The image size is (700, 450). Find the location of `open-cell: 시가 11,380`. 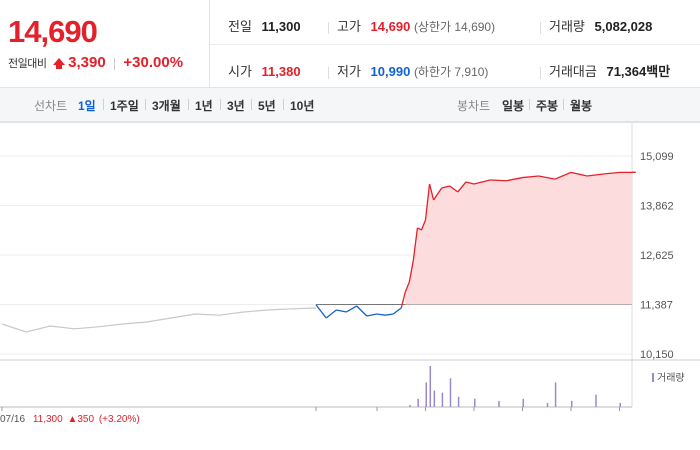

open-cell: 시가 11,380 is located at coordinates (264, 70).